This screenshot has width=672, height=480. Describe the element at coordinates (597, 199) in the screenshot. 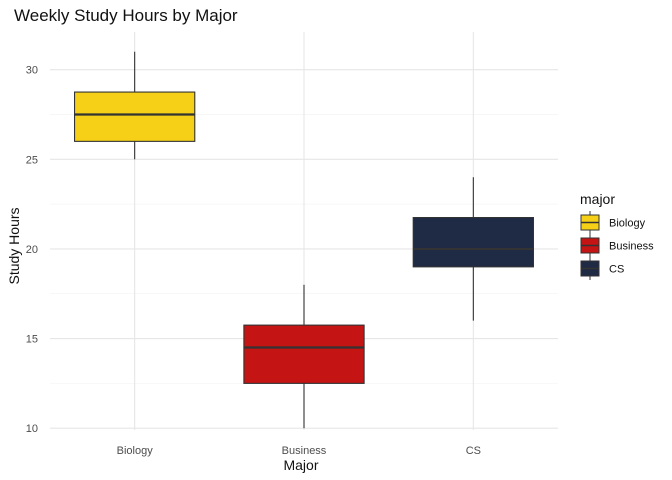

I see `legend-title: major` at that location.